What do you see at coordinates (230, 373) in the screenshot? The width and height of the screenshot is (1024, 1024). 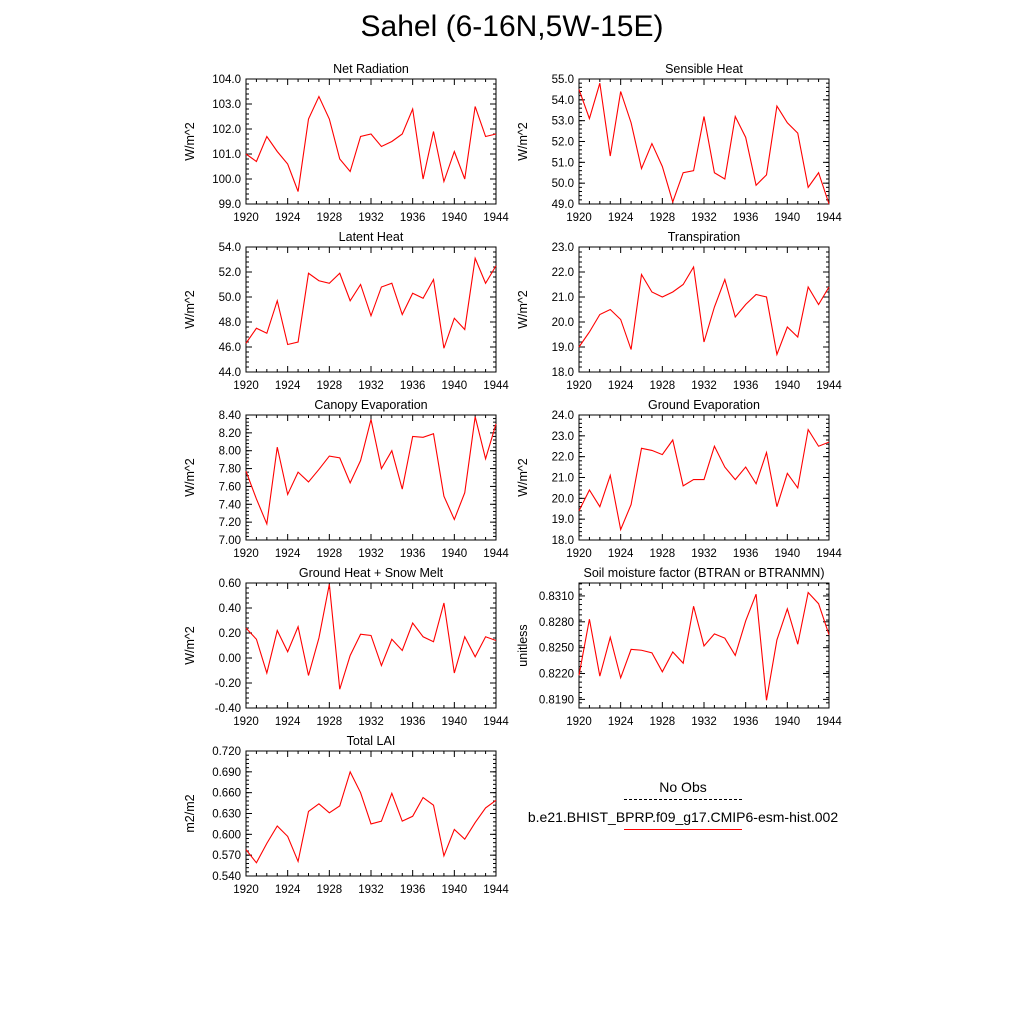 I see `y-tick-label: 44.0` at bounding box center [230, 373].